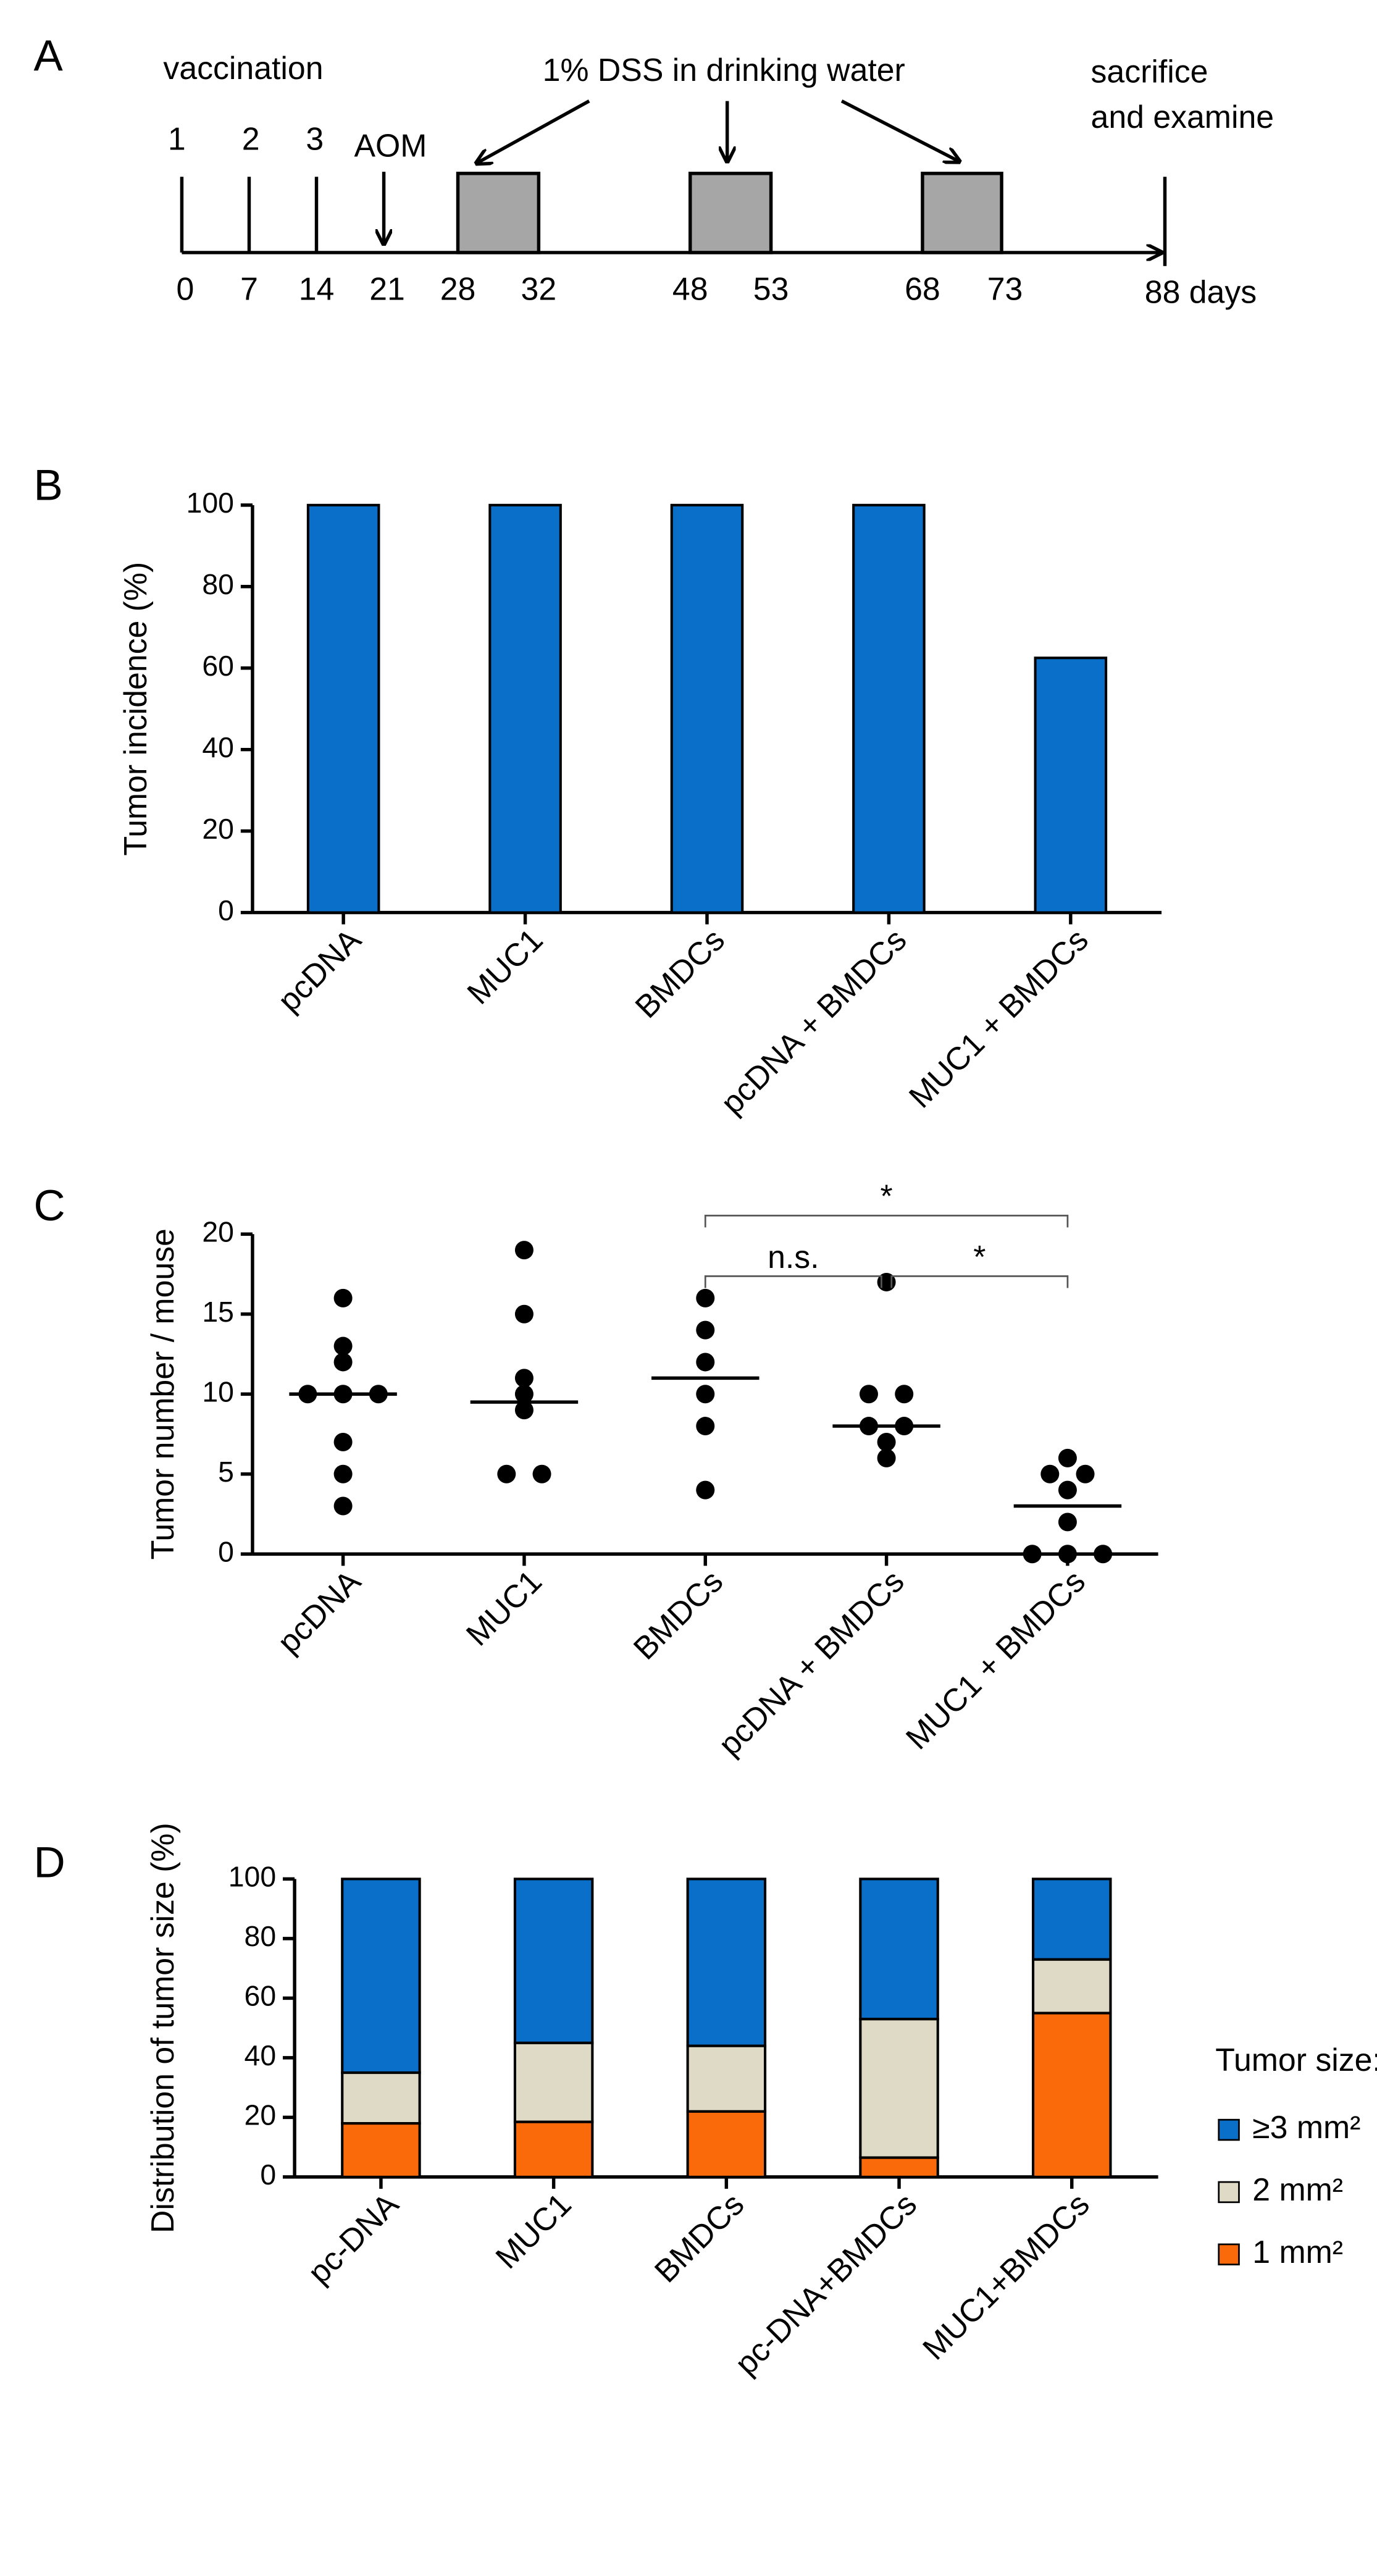  I want to click on y-tick-label: 80, so click(261, 1936).